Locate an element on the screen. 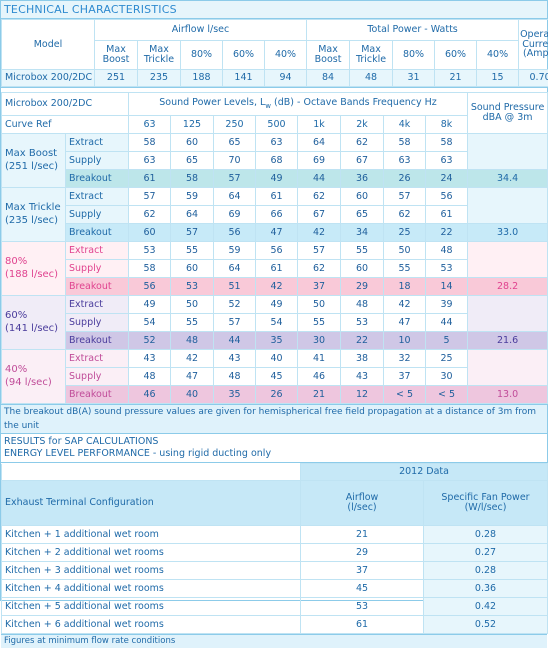 This screenshot has width=548, height=648. pressure-spacer is located at coordinates (508, 368).